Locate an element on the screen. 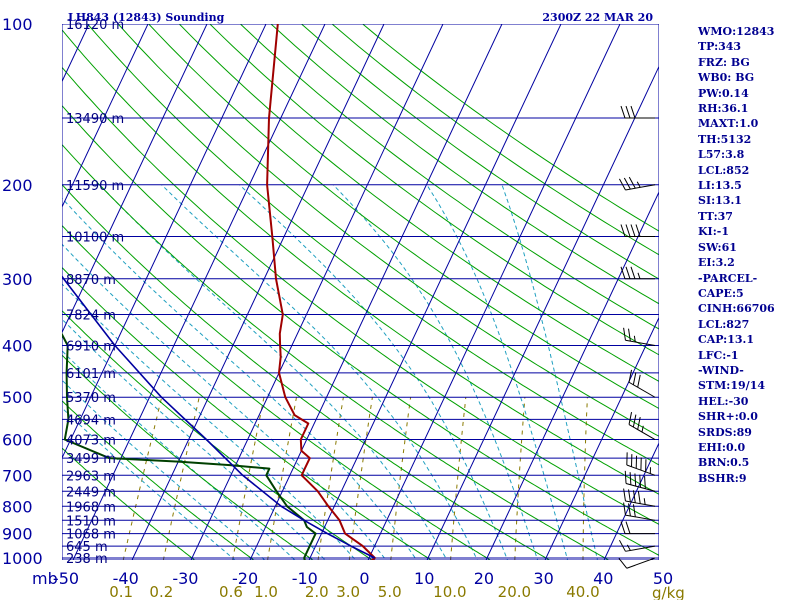  height-level-label: 6101 m is located at coordinates (91, 374).